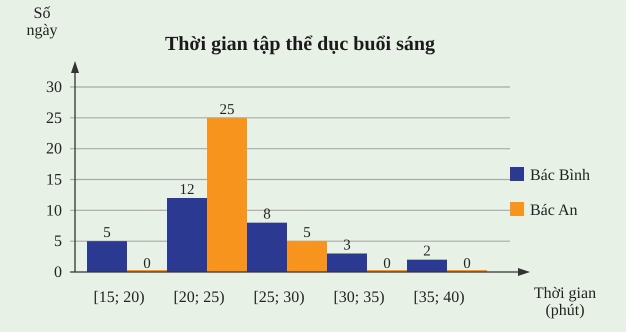 Image resolution: width=626 pixels, height=332 pixels. Describe the element at coordinates (439, 297) in the screenshot. I see `x-tick-label: [35; 40)` at that location.